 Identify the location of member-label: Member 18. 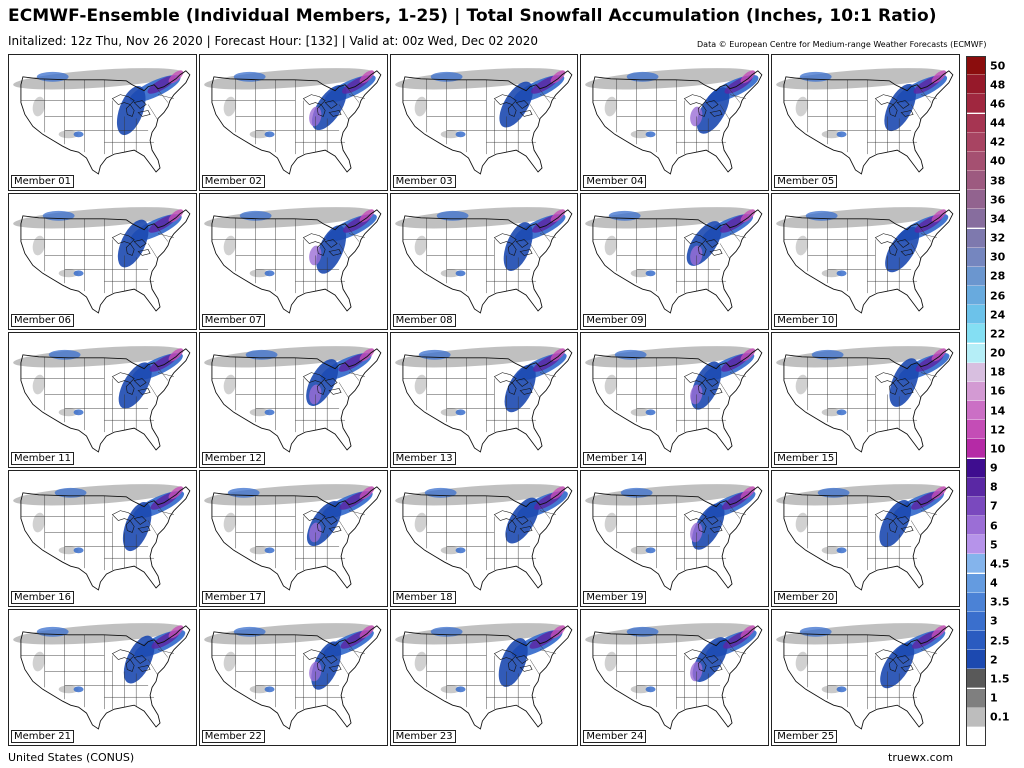
(424, 598).